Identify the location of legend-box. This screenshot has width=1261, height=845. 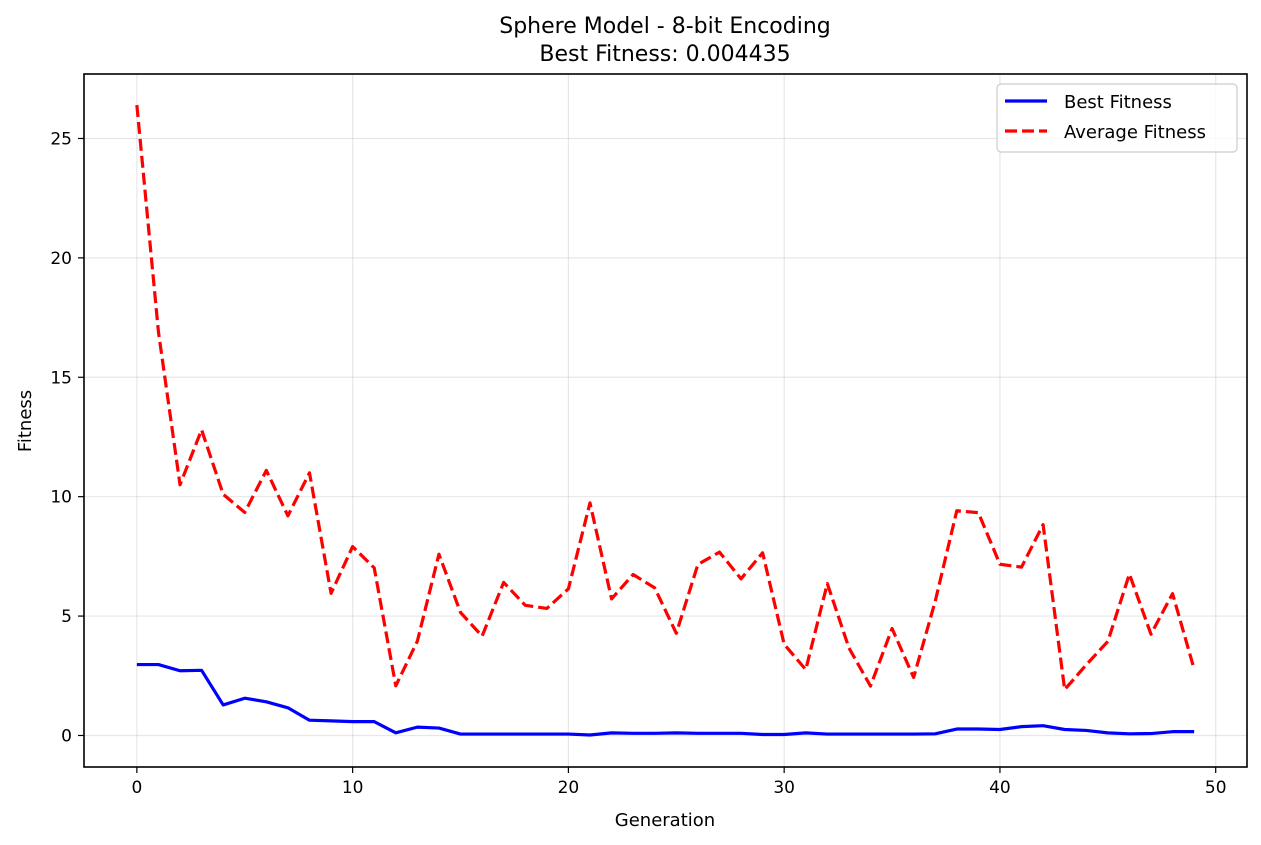
(1117, 118).